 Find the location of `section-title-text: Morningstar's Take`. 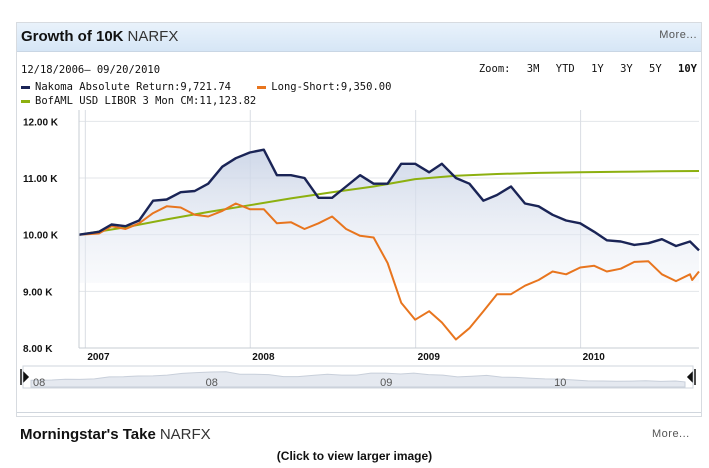

section-title-text: Morningstar's Take is located at coordinates (88, 434).